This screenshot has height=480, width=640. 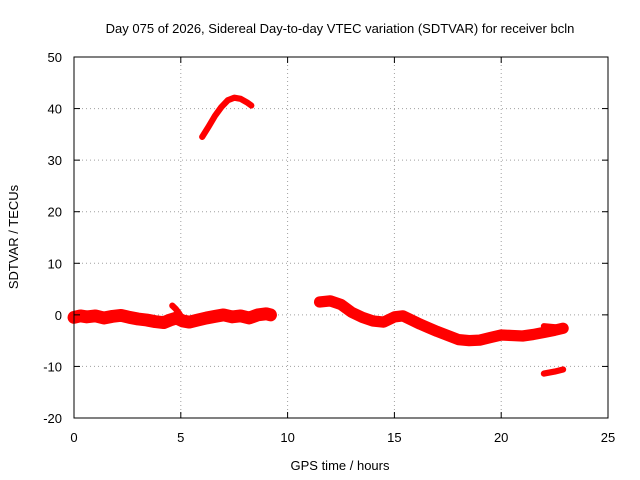 I want to click on x-tick-label: 25, so click(x=608, y=437).